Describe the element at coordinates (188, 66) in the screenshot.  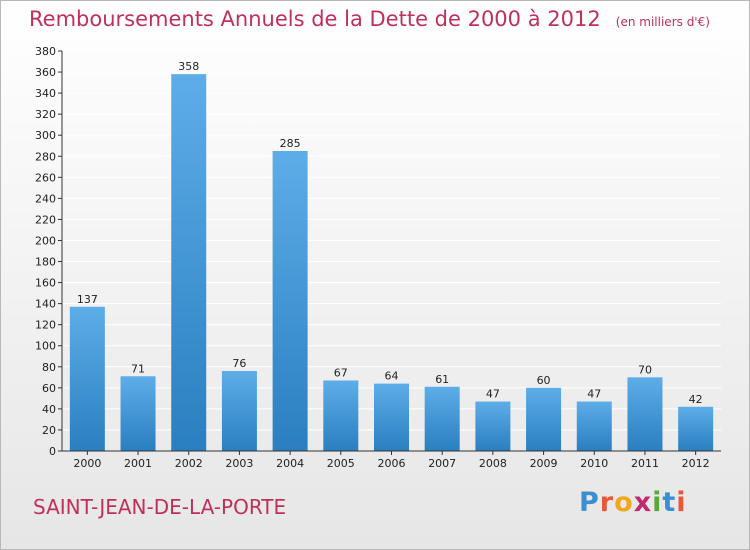
I see `bar-value-label: 358` at that location.